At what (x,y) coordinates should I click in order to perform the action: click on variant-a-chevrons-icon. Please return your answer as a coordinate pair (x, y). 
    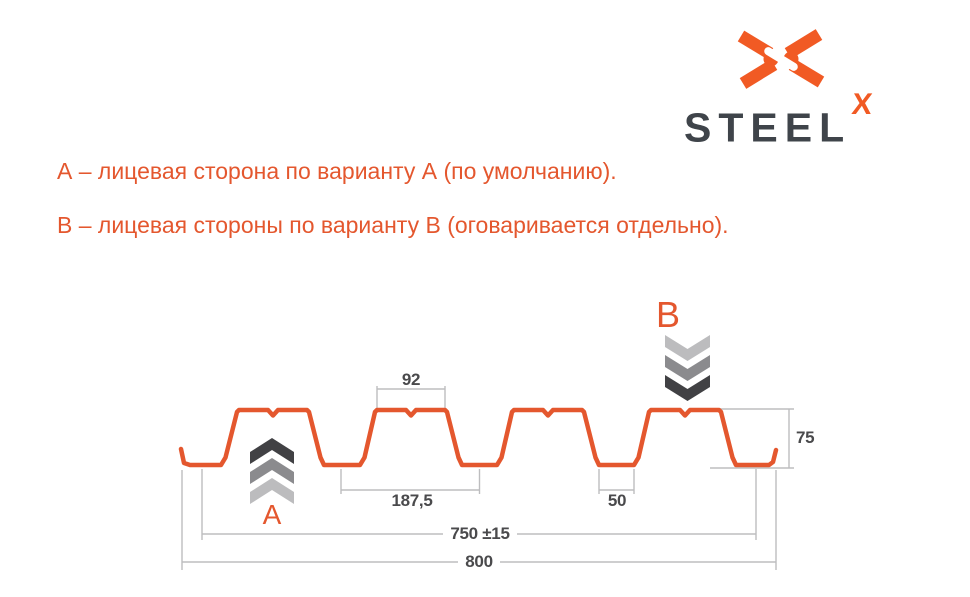
    Looking at the image, I should click on (272, 471).